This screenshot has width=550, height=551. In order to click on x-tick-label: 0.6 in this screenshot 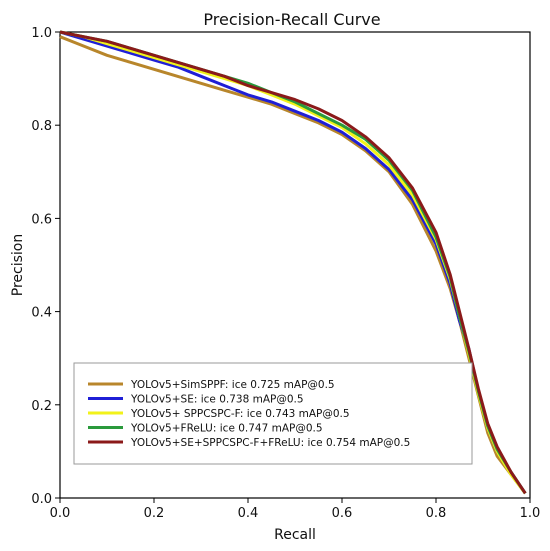, I will do `click(342, 513)`.